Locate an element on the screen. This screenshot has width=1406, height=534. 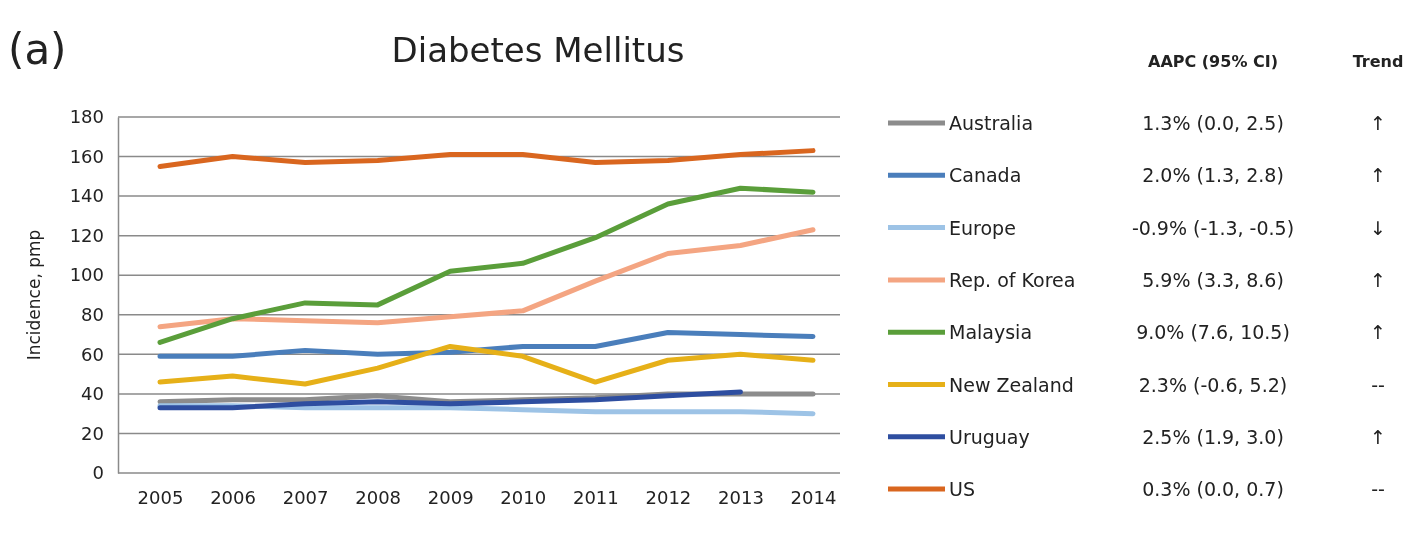
y-tick-label: 80 is located at coordinates (92, 315).